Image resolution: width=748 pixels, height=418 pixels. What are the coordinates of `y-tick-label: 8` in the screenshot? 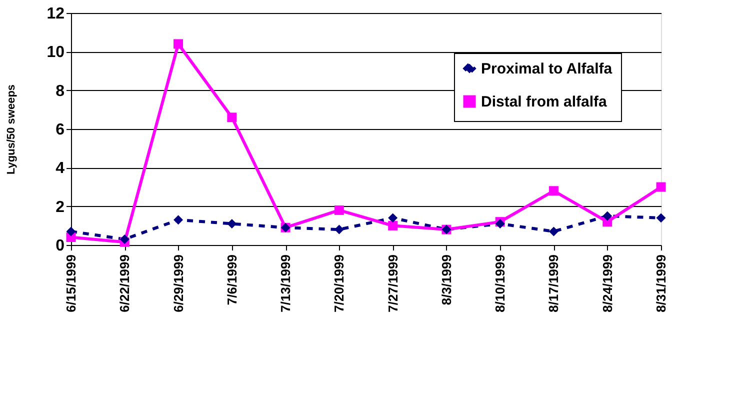 It's located at (60, 91).